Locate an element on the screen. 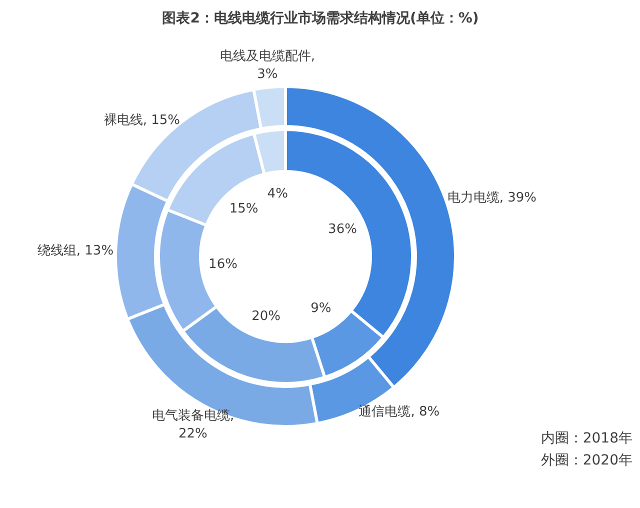  slice-label: 裸电线, 15% is located at coordinates (142, 120).